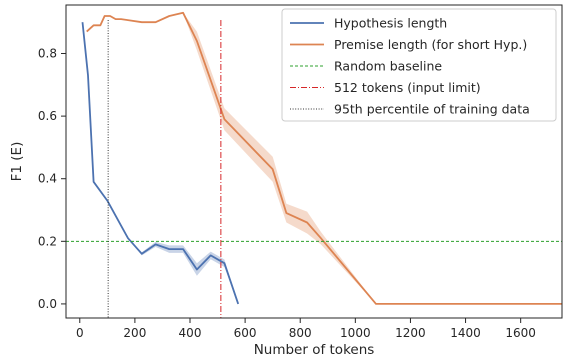  What do you see at coordinates (190, 333) in the screenshot?
I see `x-tick-label: 400` at bounding box center [190, 333].